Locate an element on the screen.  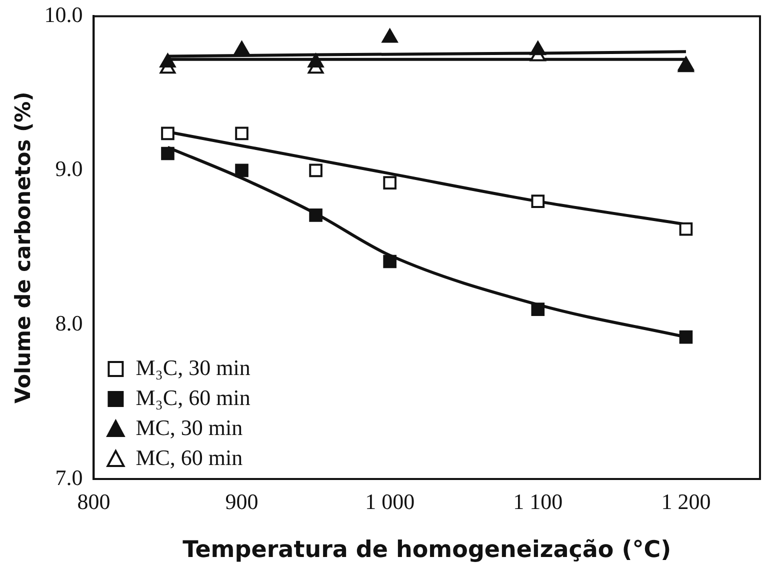
y-tick-label: 7.0 is located at coordinates (69, 477).